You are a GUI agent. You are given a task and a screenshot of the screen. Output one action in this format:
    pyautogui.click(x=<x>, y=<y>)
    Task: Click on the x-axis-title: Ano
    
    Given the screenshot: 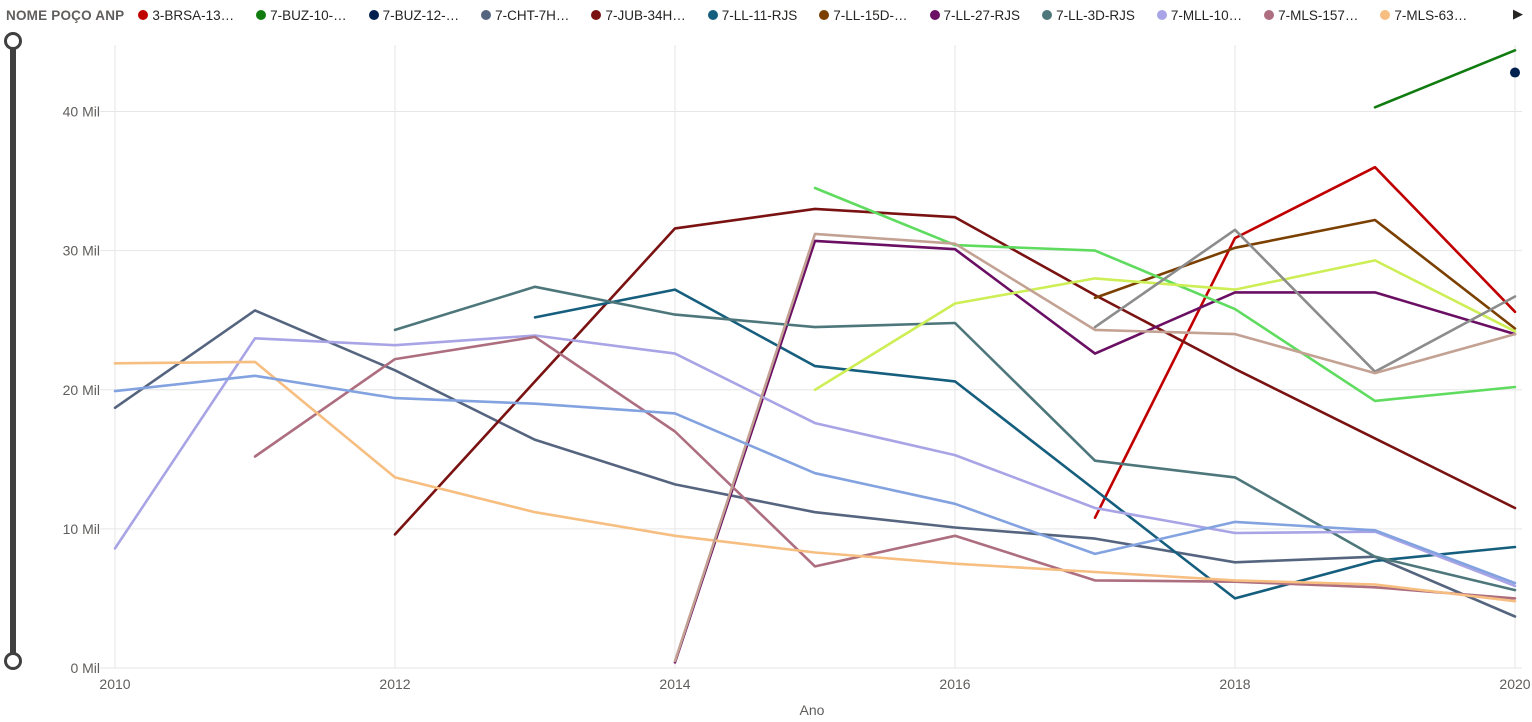 What is the action you would take?
    pyautogui.click(x=812, y=710)
    